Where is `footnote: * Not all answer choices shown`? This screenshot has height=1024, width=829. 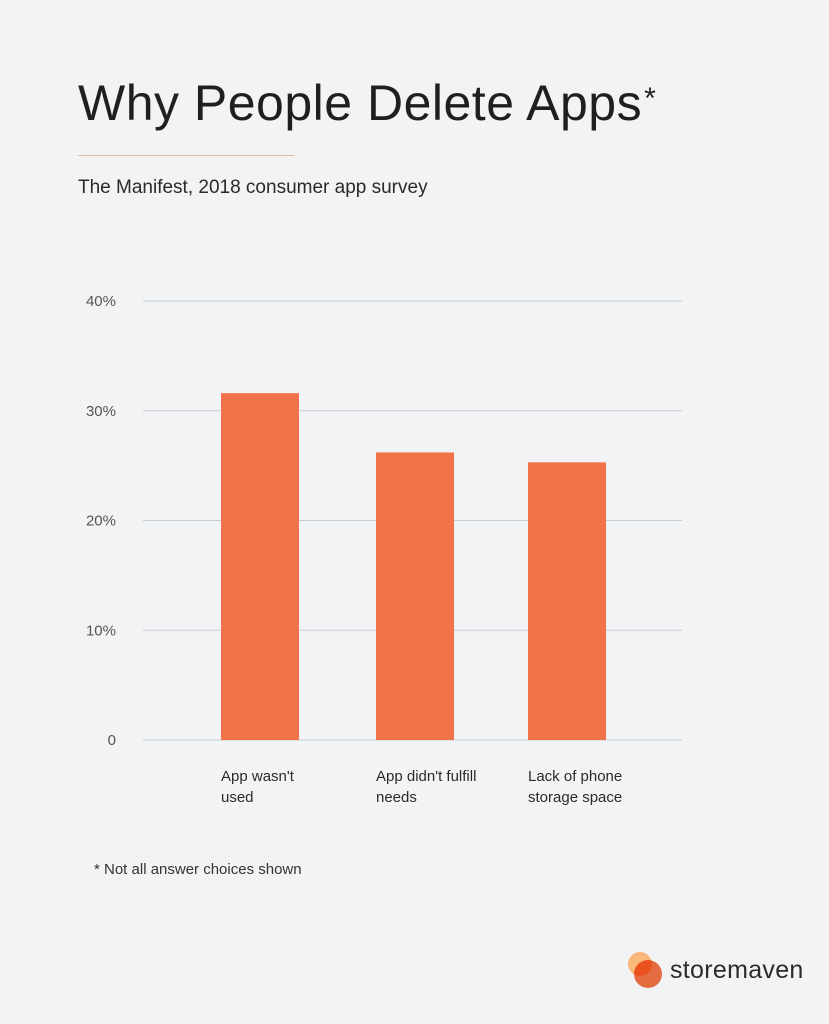 footnote: * Not all answer choices shown is located at coordinates (198, 869).